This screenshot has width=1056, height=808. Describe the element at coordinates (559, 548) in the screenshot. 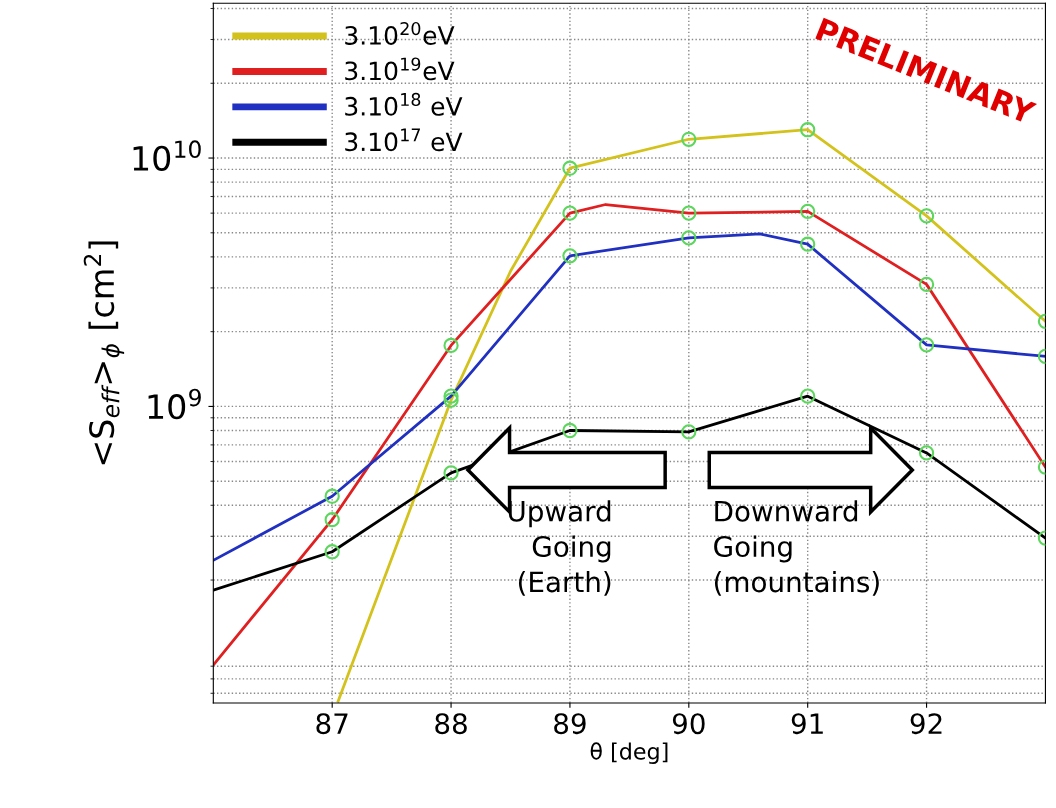

I see `annotation: Upward Going (Earth)` at that location.